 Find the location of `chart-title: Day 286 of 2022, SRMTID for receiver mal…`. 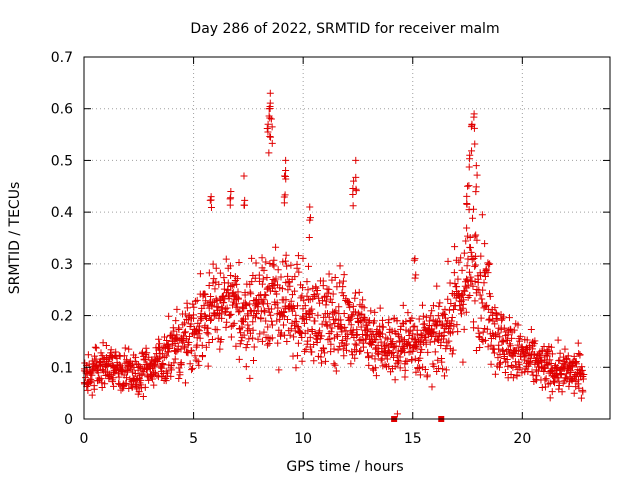

chart-title: Day 286 of 2022, SRMTID for receiver mal… is located at coordinates (344, 29).